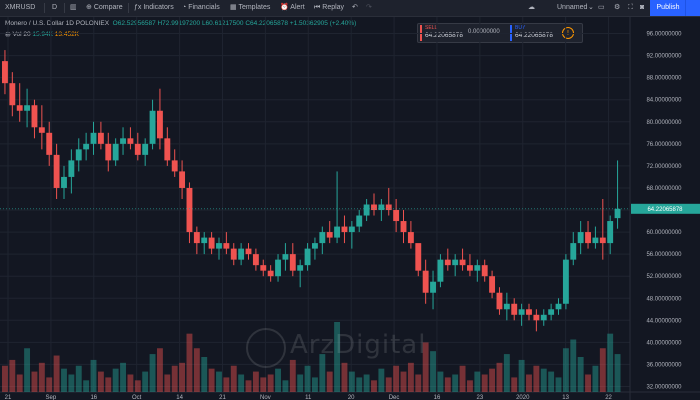 The width and height of the screenshot is (700, 400). What do you see at coordinates (572, 7) in the screenshot?
I see `layout-name: Unnamed` at bounding box center [572, 7].